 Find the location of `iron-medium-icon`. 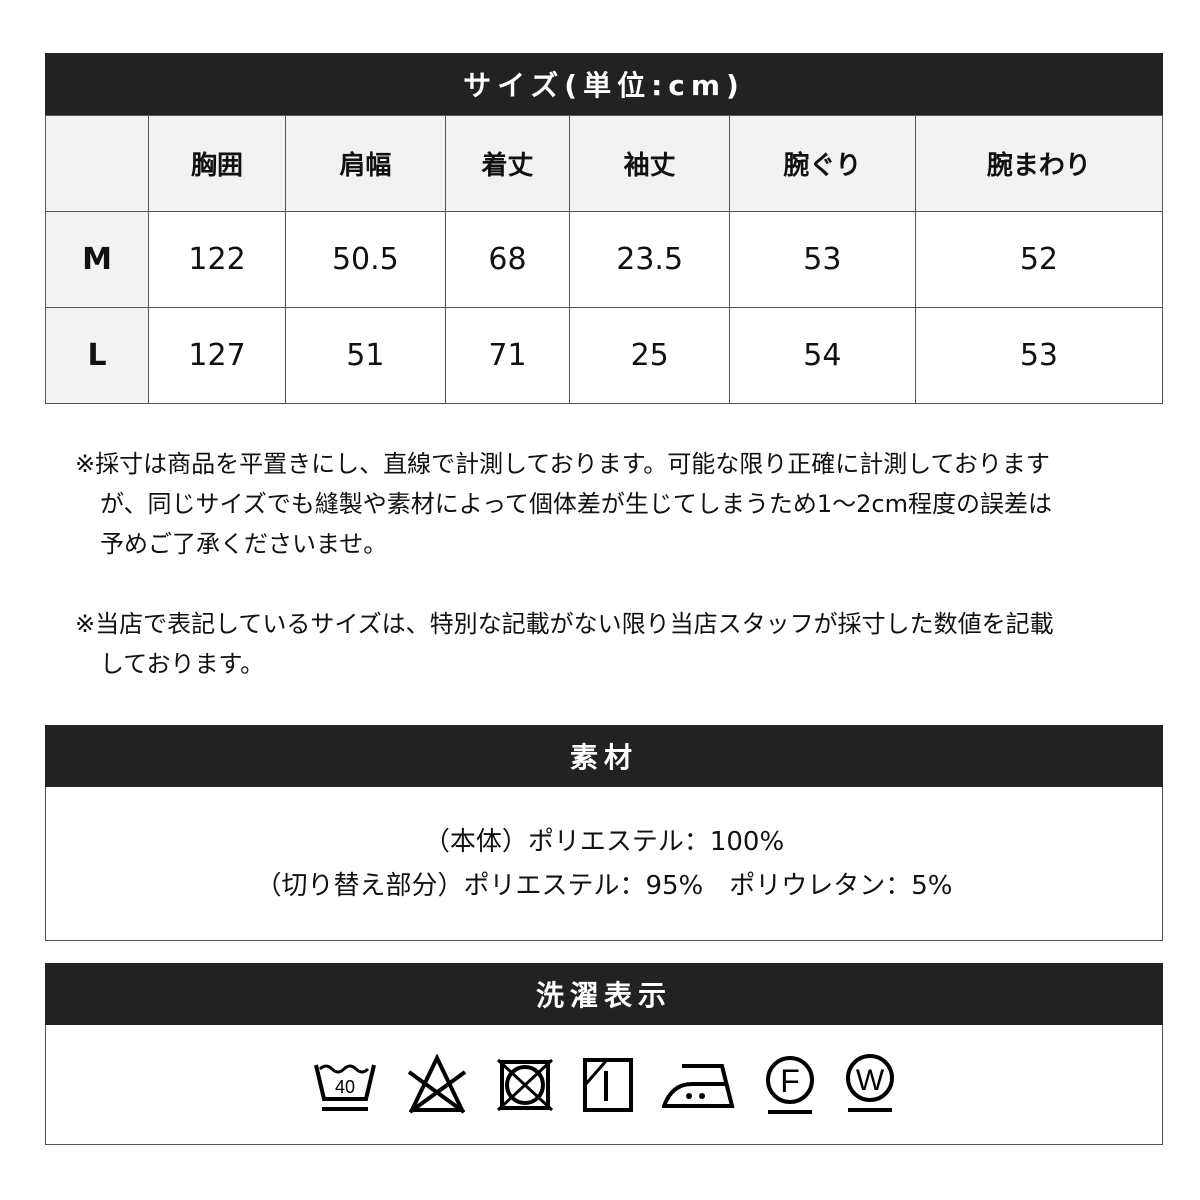

iron-medium-icon is located at coordinates (698, 1085).